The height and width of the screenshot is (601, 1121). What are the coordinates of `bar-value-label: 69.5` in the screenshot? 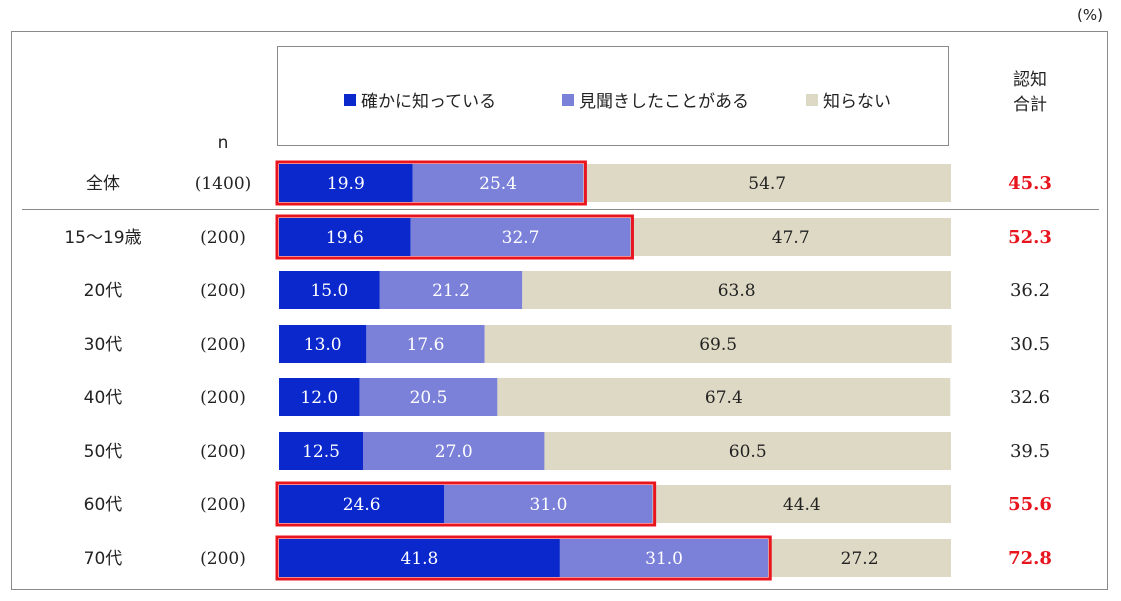 It's located at (718, 345).